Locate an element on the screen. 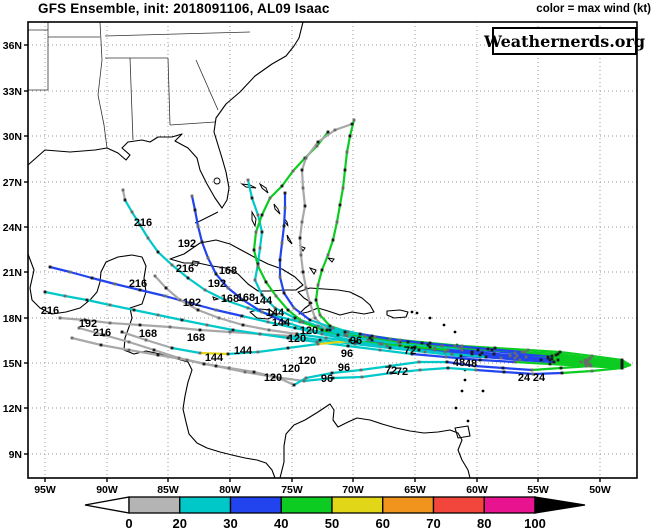 The width and height of the screenshot is (656, 532). colorbar-value: 0 is located at coordinates (128, 523).